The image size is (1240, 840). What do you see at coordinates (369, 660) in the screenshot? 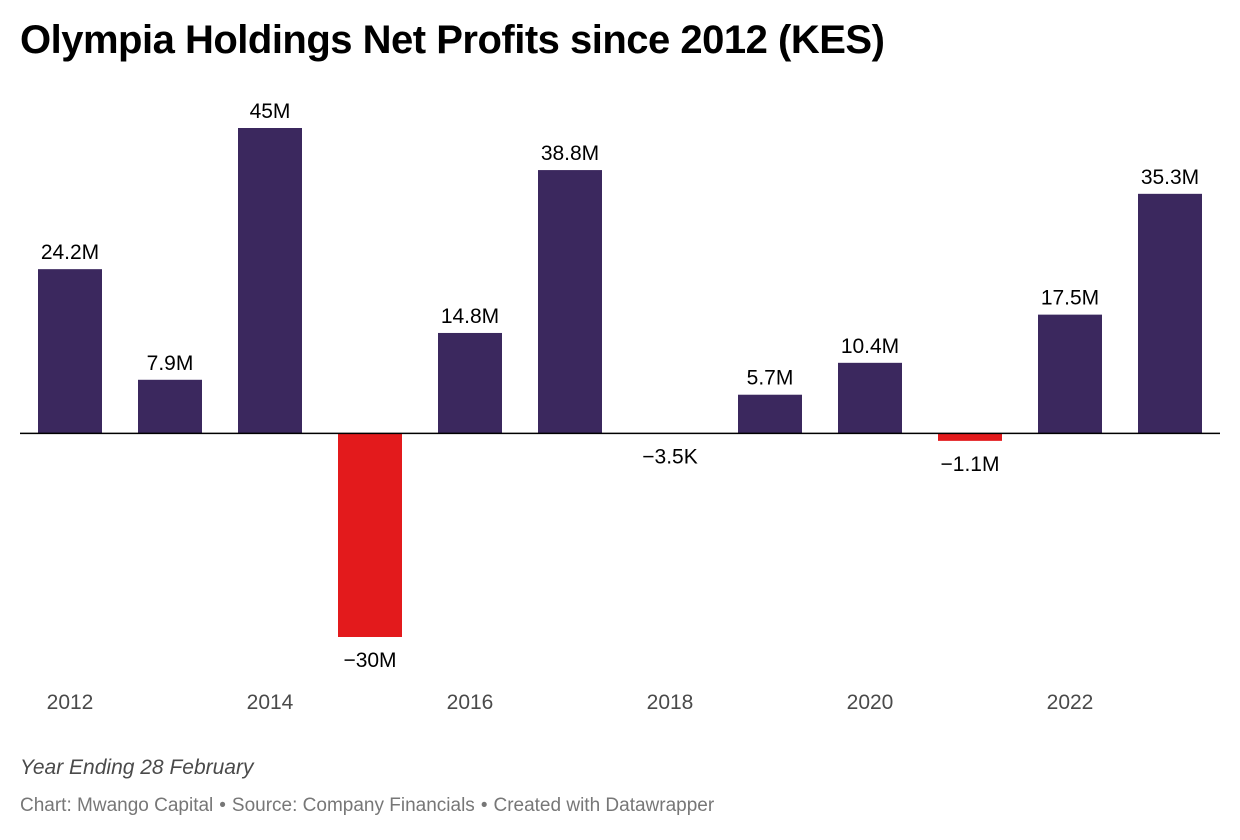
I see `value-label-2015: −30M` at bounding box center [369, 660].